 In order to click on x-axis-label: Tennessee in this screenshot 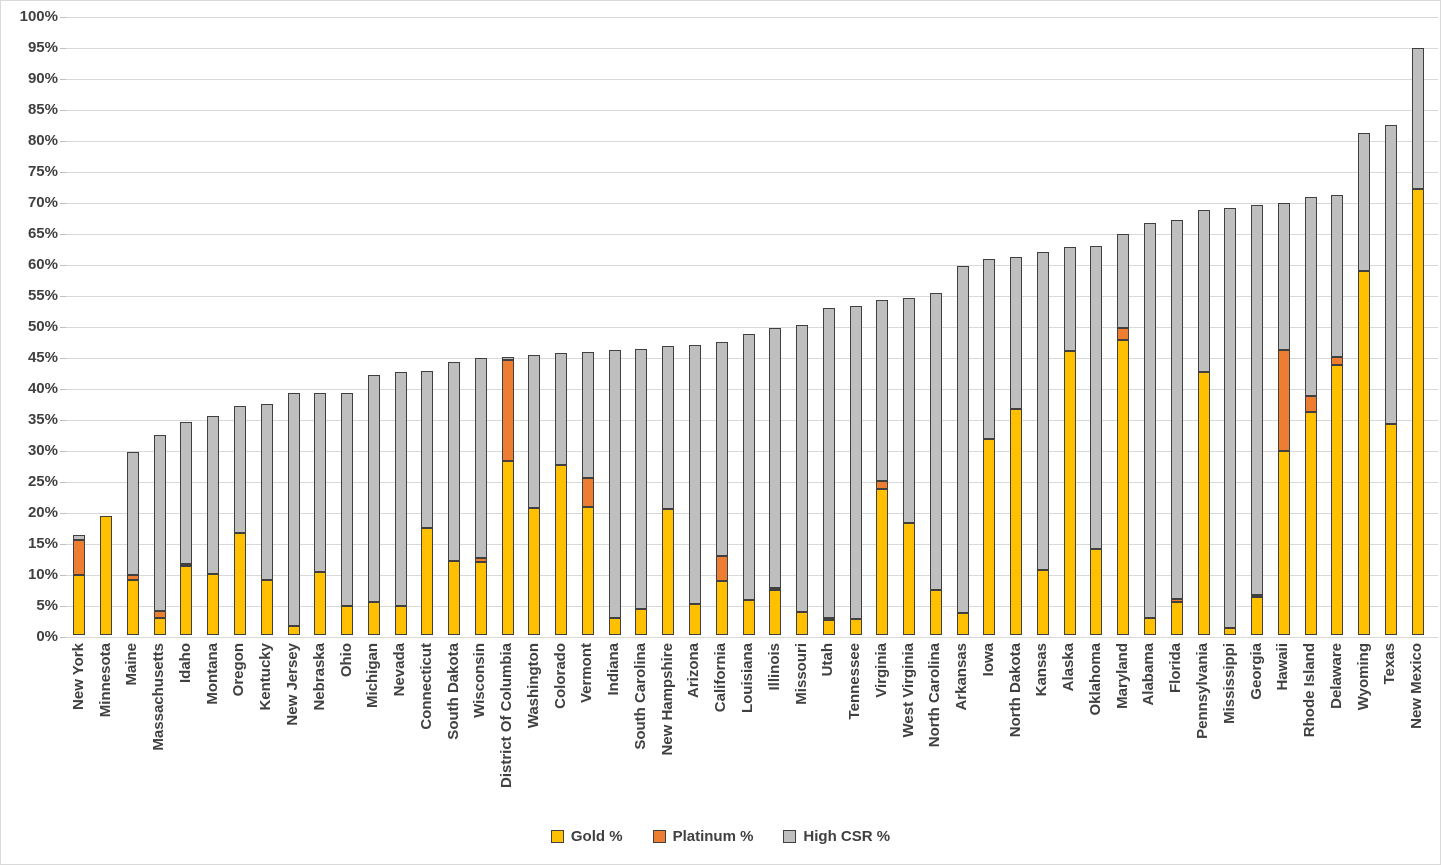, I will do `click(855, 681)`.